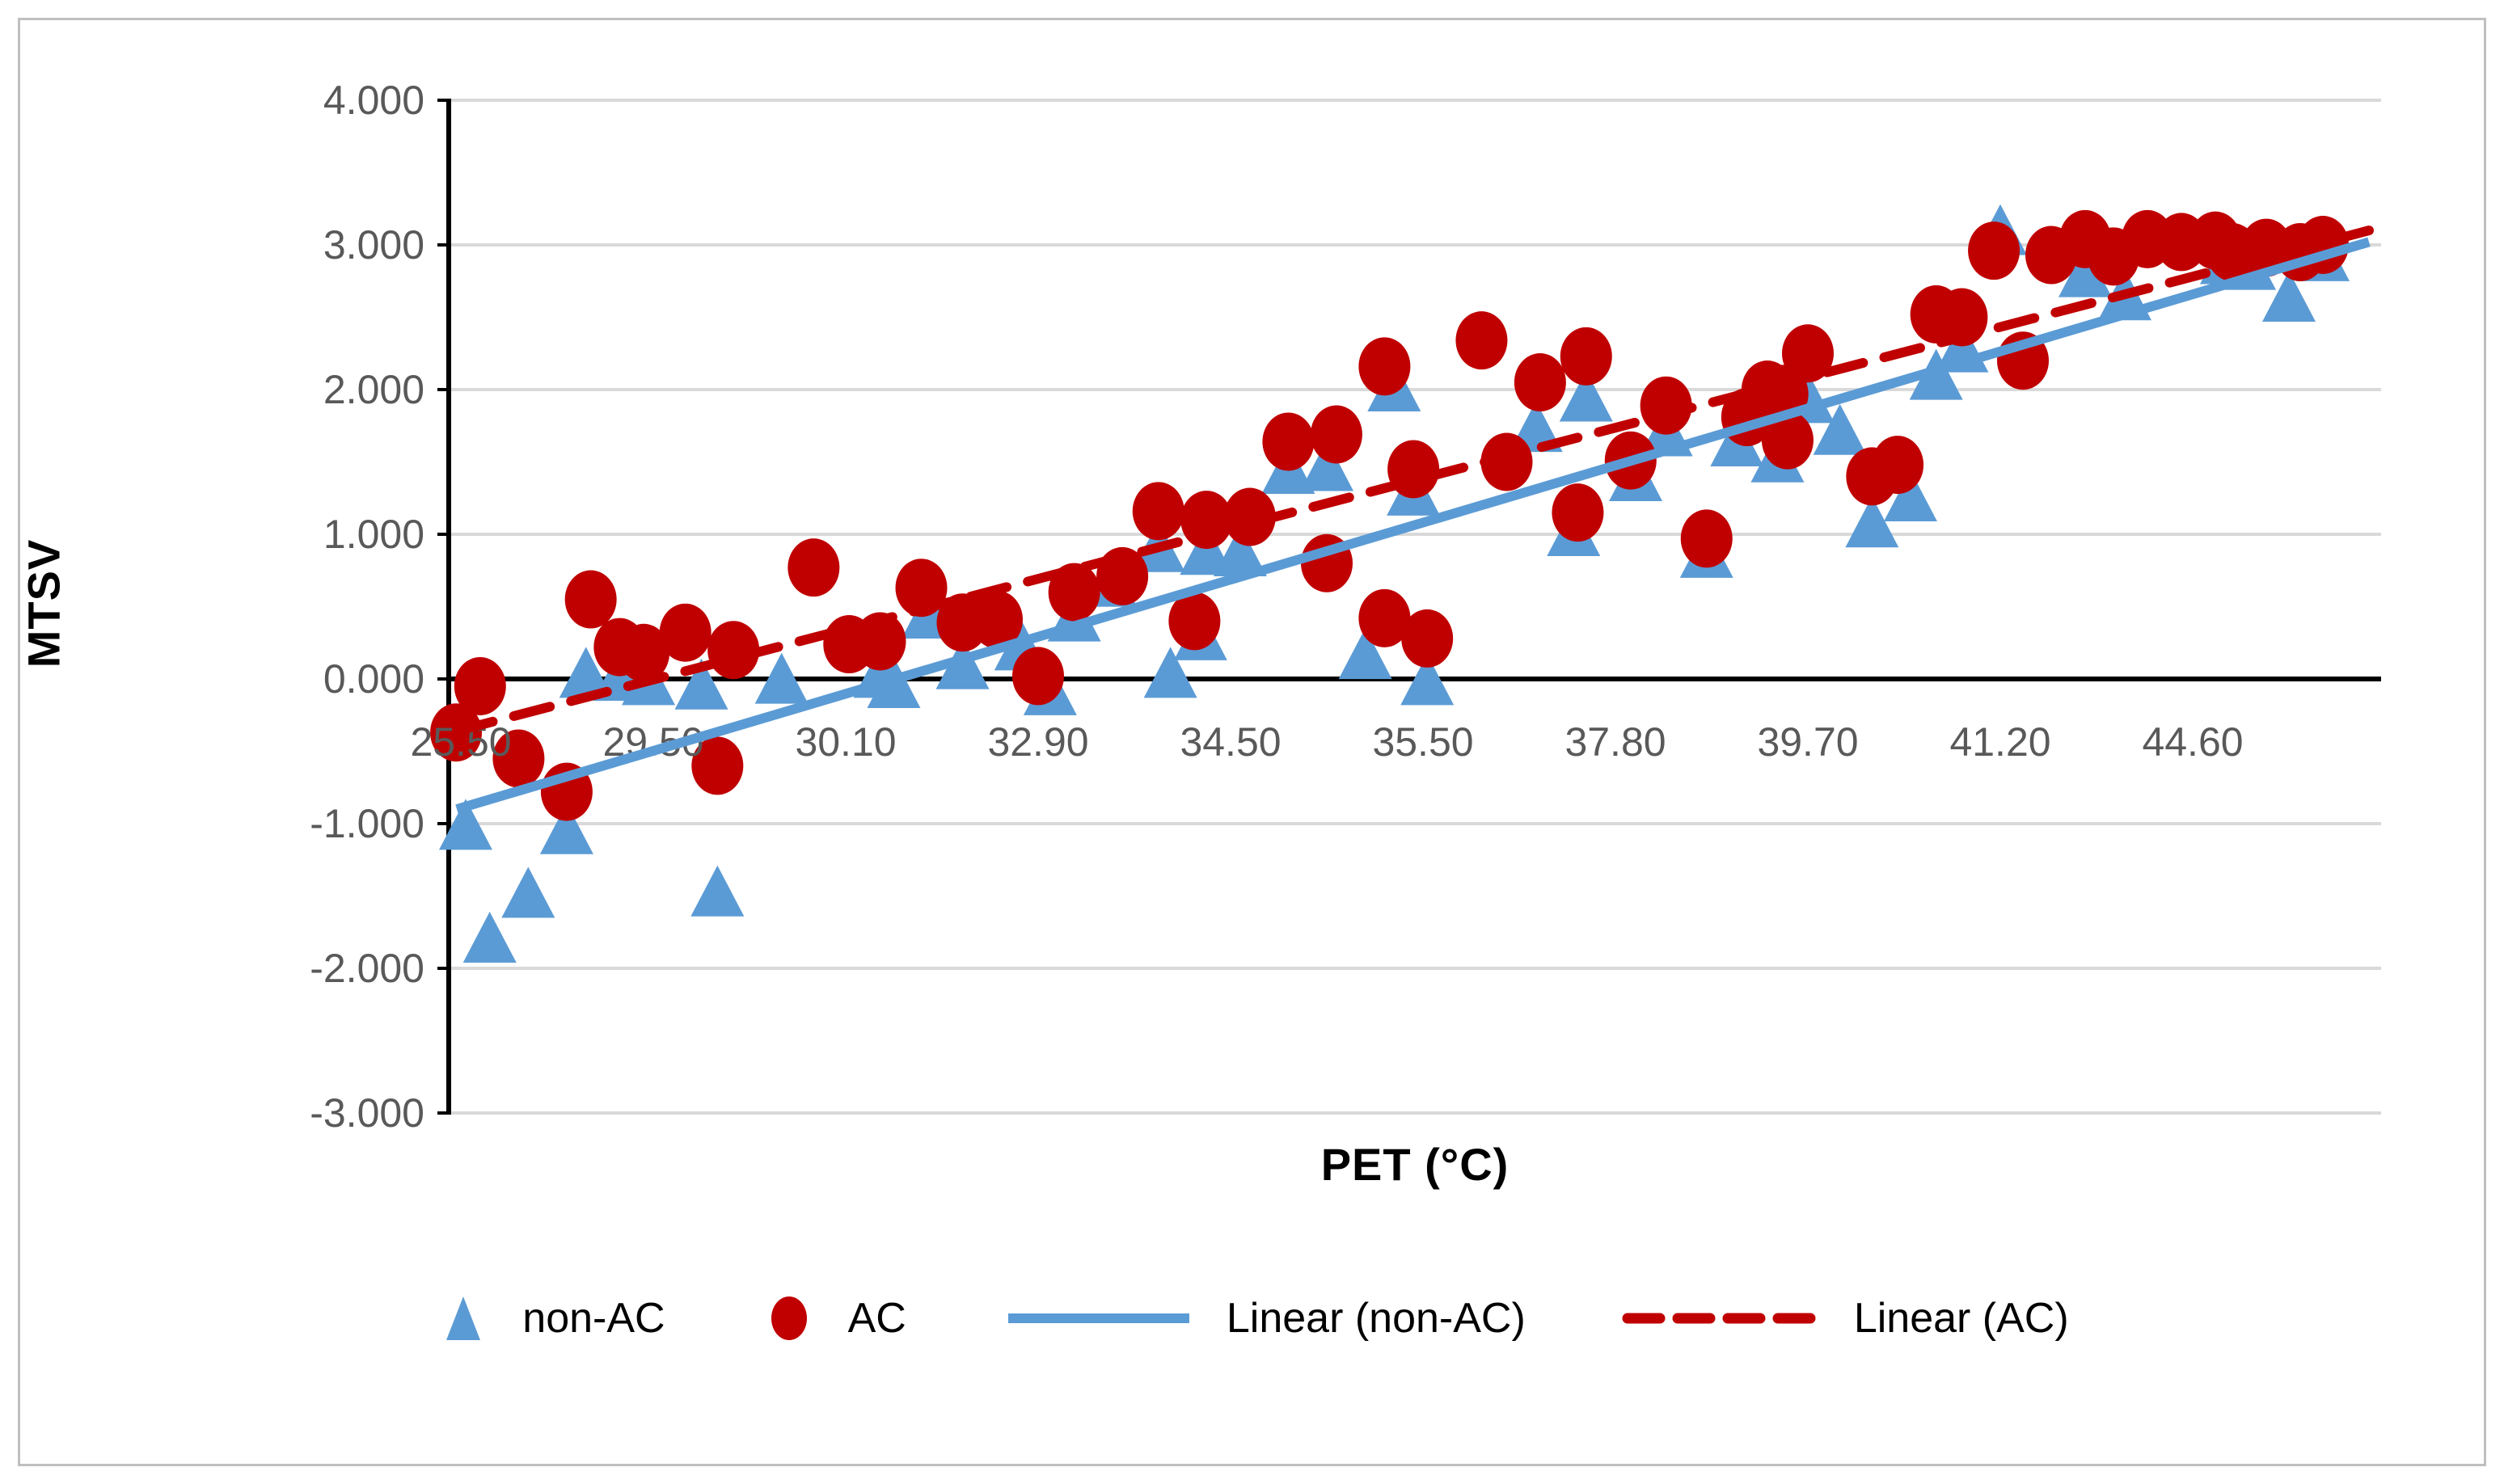 Image resolution: width=2504 pixels, height=1484 pixels. What do you see at coordinates (1961, 1318) in the screenshot?
I see `legend-label: Linear (AC)` at bounding box center [1961, 1318].